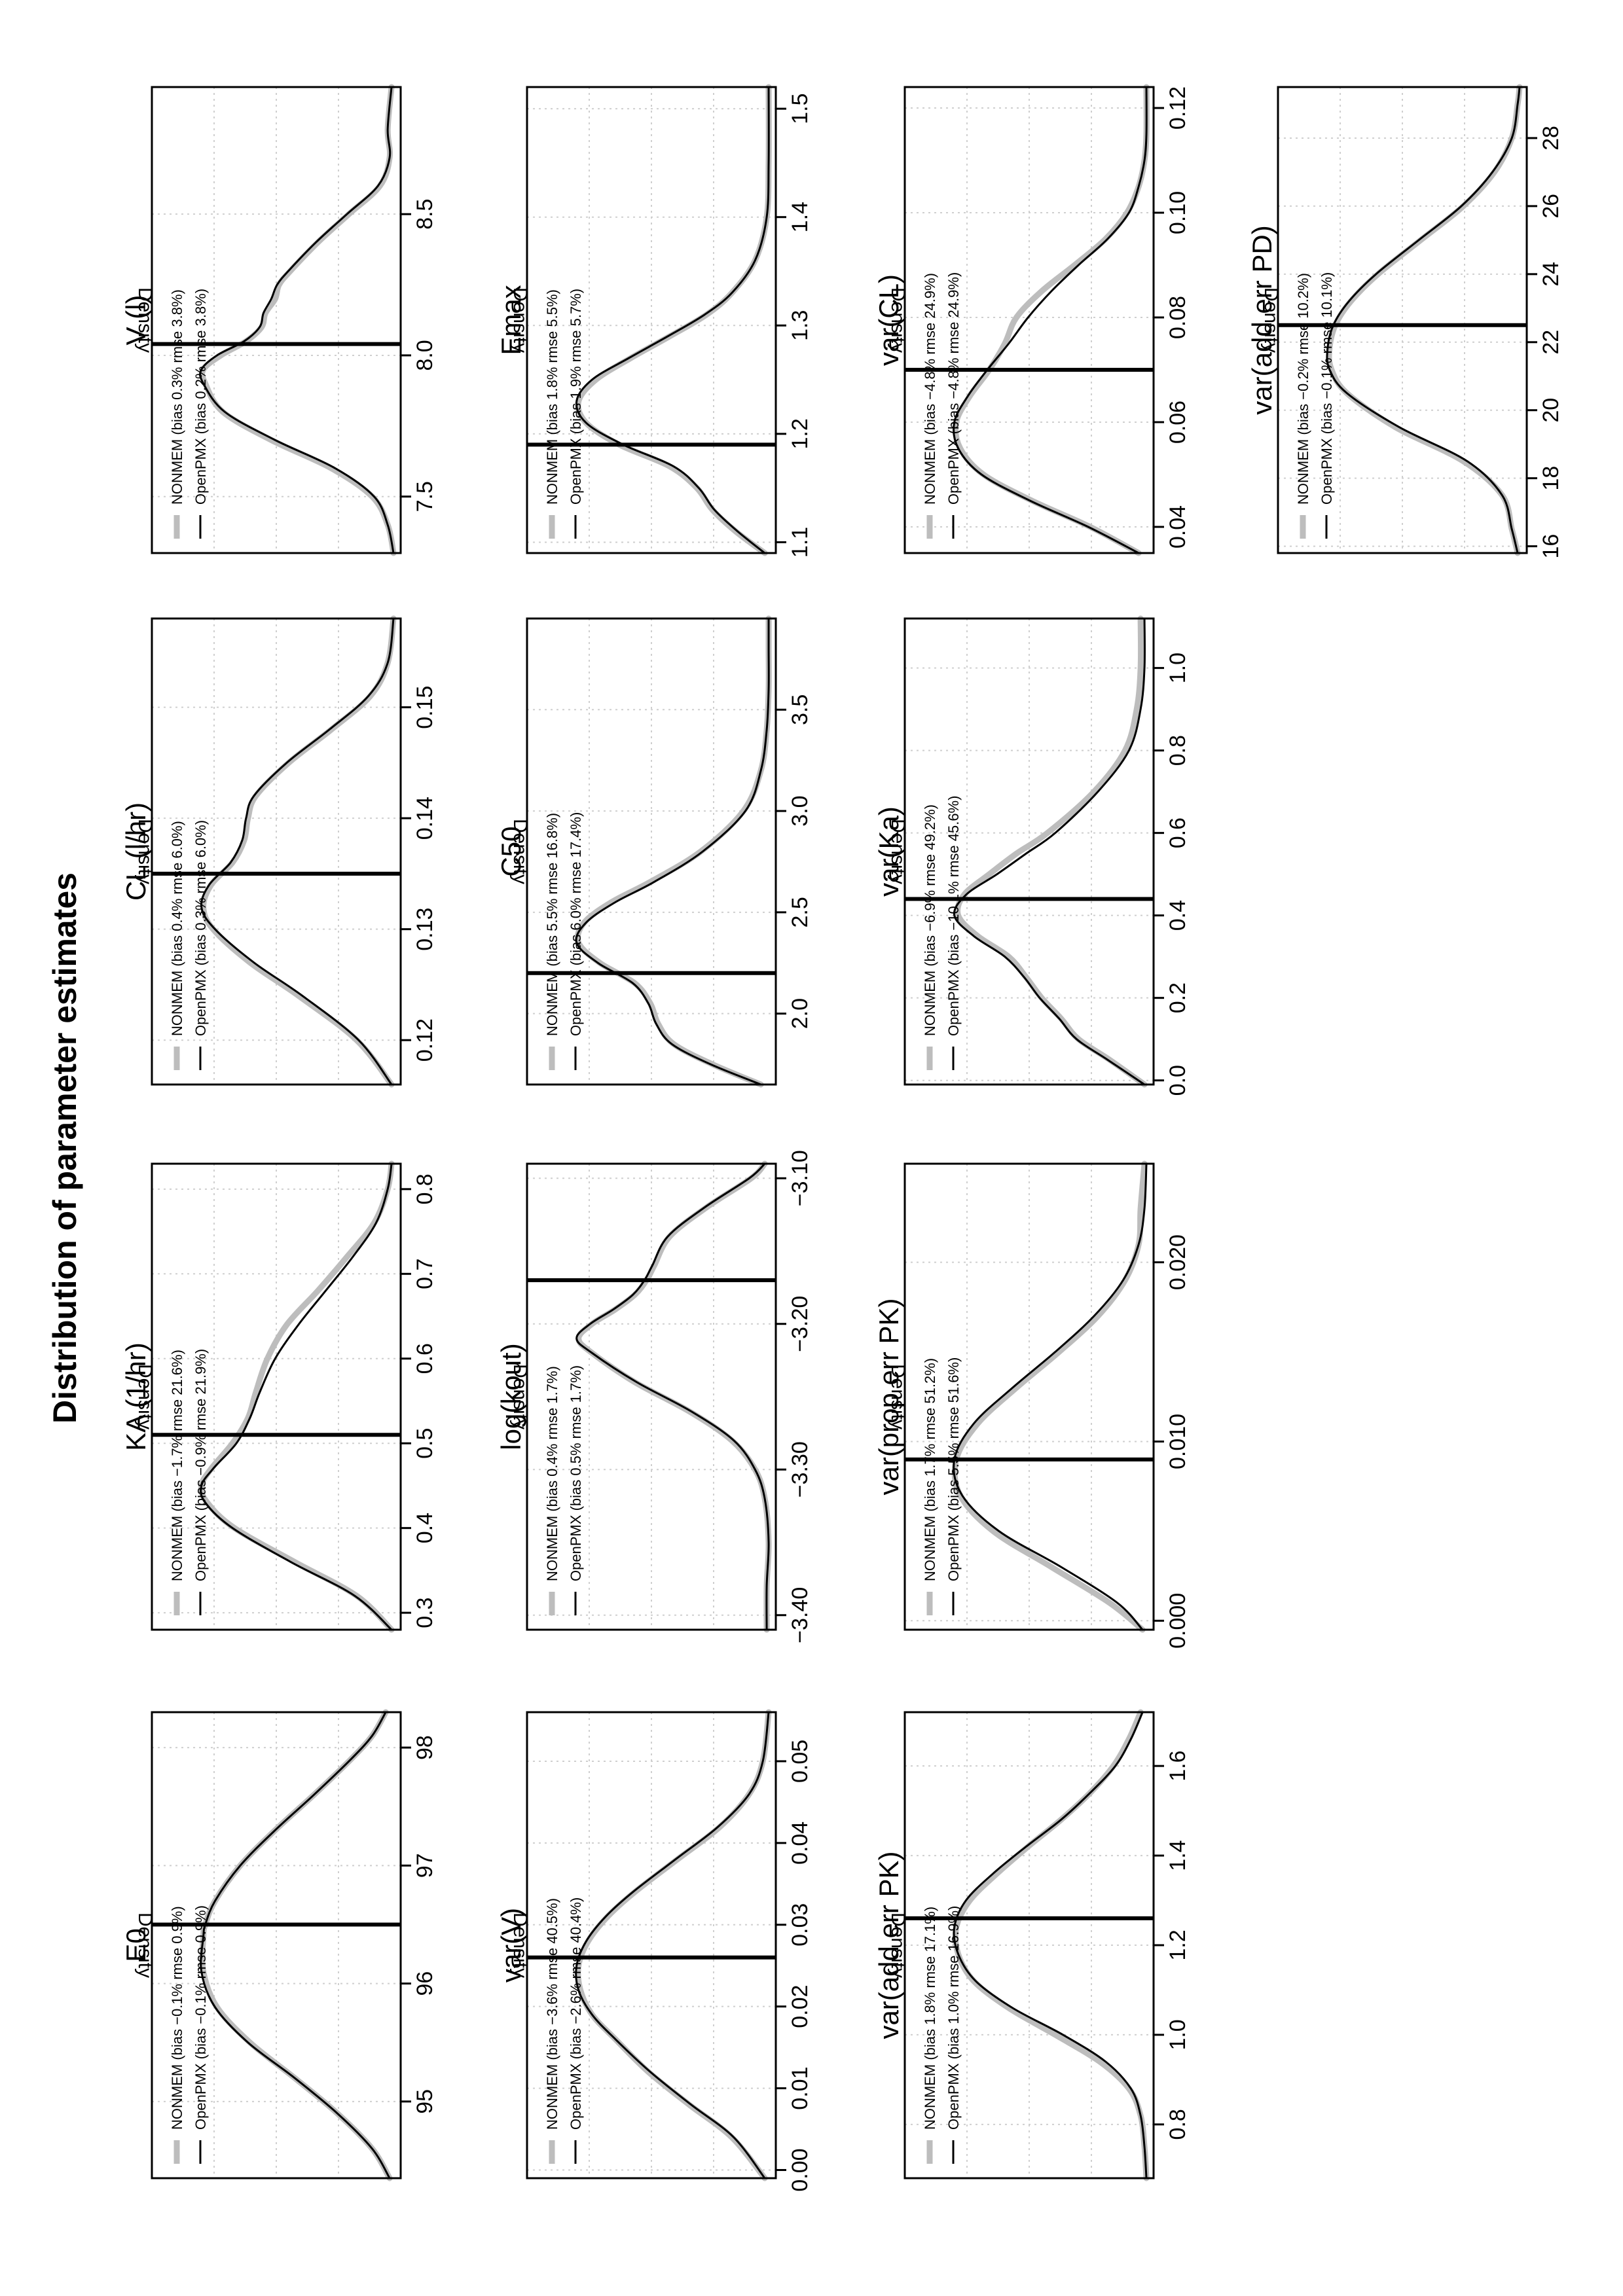  Describe the element at coordinates (930, 389) in the screenshot. I see `legend-entry: NONMEM (bias −4.8% rmse 24.9%)` at that location.